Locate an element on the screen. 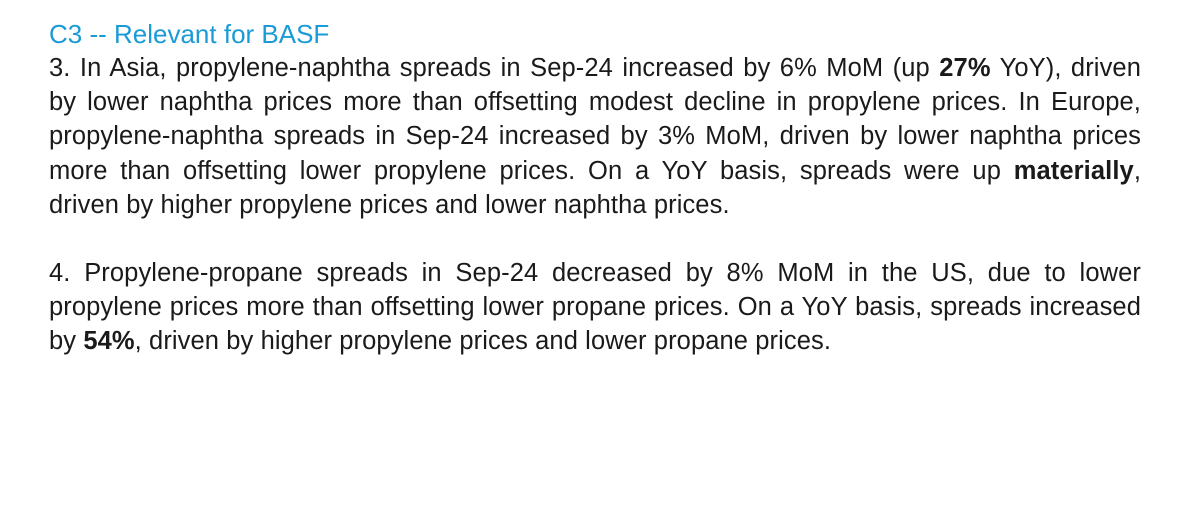 Image resolution: width=1178 pixels, height=532 pixels. highlight-materially: materially is located at coordinates (1073, 170).